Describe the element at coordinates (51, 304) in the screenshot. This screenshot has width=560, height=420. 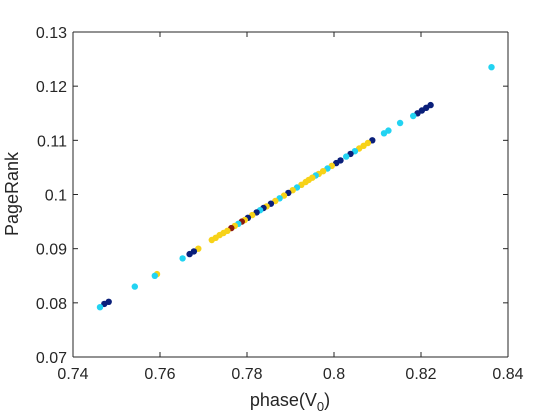
I see `y-tick-label: 0.08` at that location.